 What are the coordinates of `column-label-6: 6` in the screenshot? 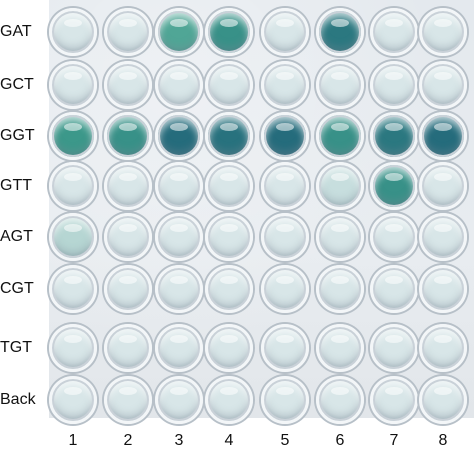 It's located at (340, 440).